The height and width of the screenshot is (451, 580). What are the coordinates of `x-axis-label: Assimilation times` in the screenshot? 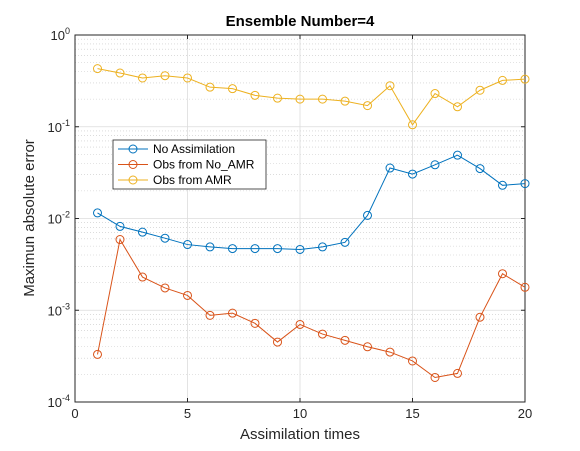 It's located at (300, 434).